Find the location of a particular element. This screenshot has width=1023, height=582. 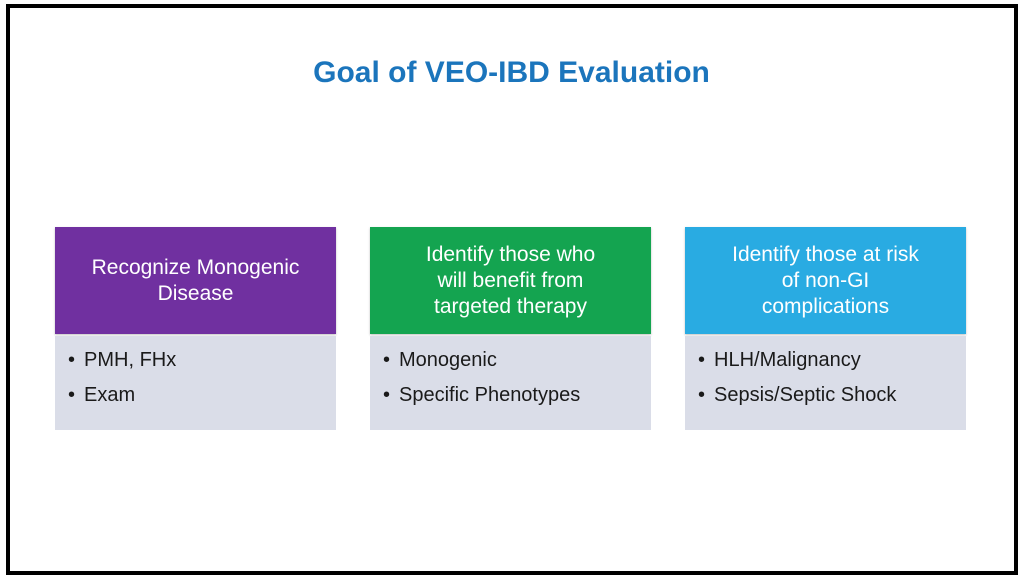

bullet-text: Monogenic is located at coordinates (448, 360).